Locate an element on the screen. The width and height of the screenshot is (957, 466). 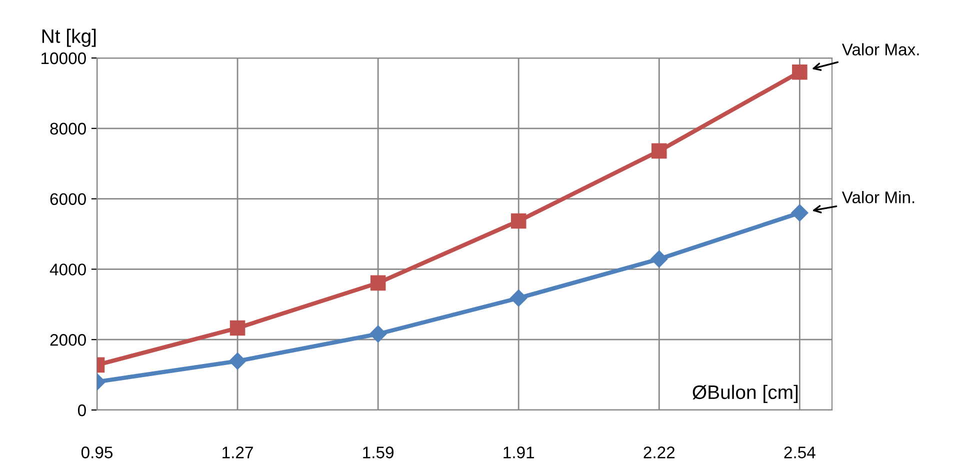
y-tick-label: 2000 is located at coordinates (68, 340).